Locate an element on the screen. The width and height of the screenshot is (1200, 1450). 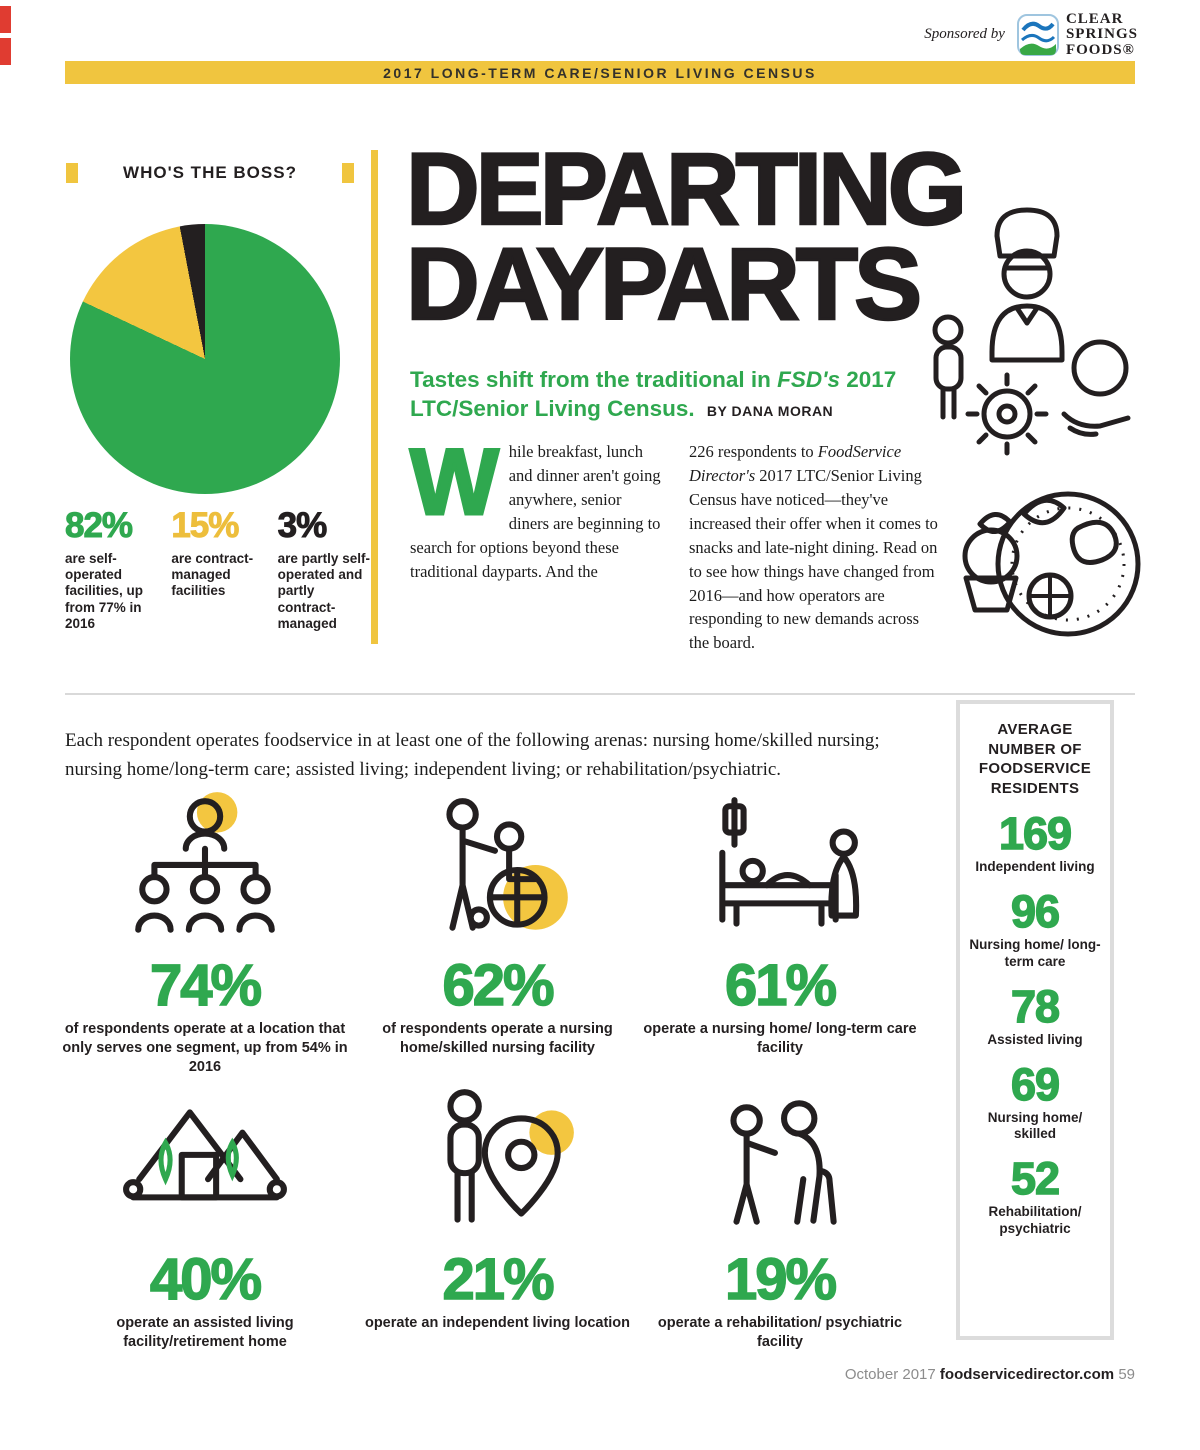
sidebar-label: Nursing home/ long-term care is located at coordinates (1035, 952).